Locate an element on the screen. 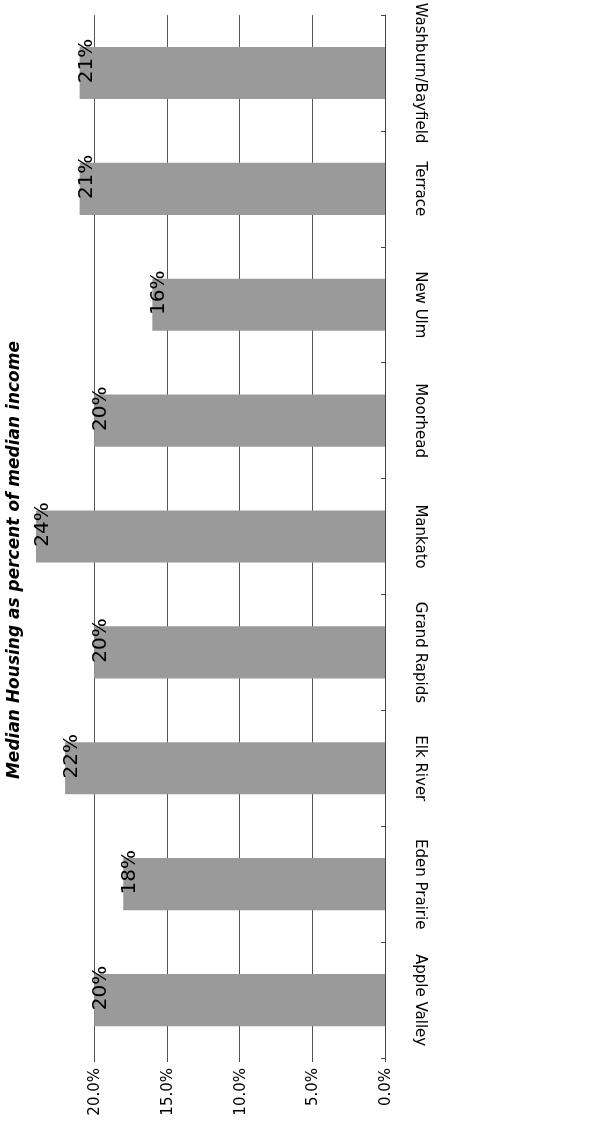 This screenshot has height=1125, width=594. y-tick-label: Eden Prairie is located at coordinates (420, 884).